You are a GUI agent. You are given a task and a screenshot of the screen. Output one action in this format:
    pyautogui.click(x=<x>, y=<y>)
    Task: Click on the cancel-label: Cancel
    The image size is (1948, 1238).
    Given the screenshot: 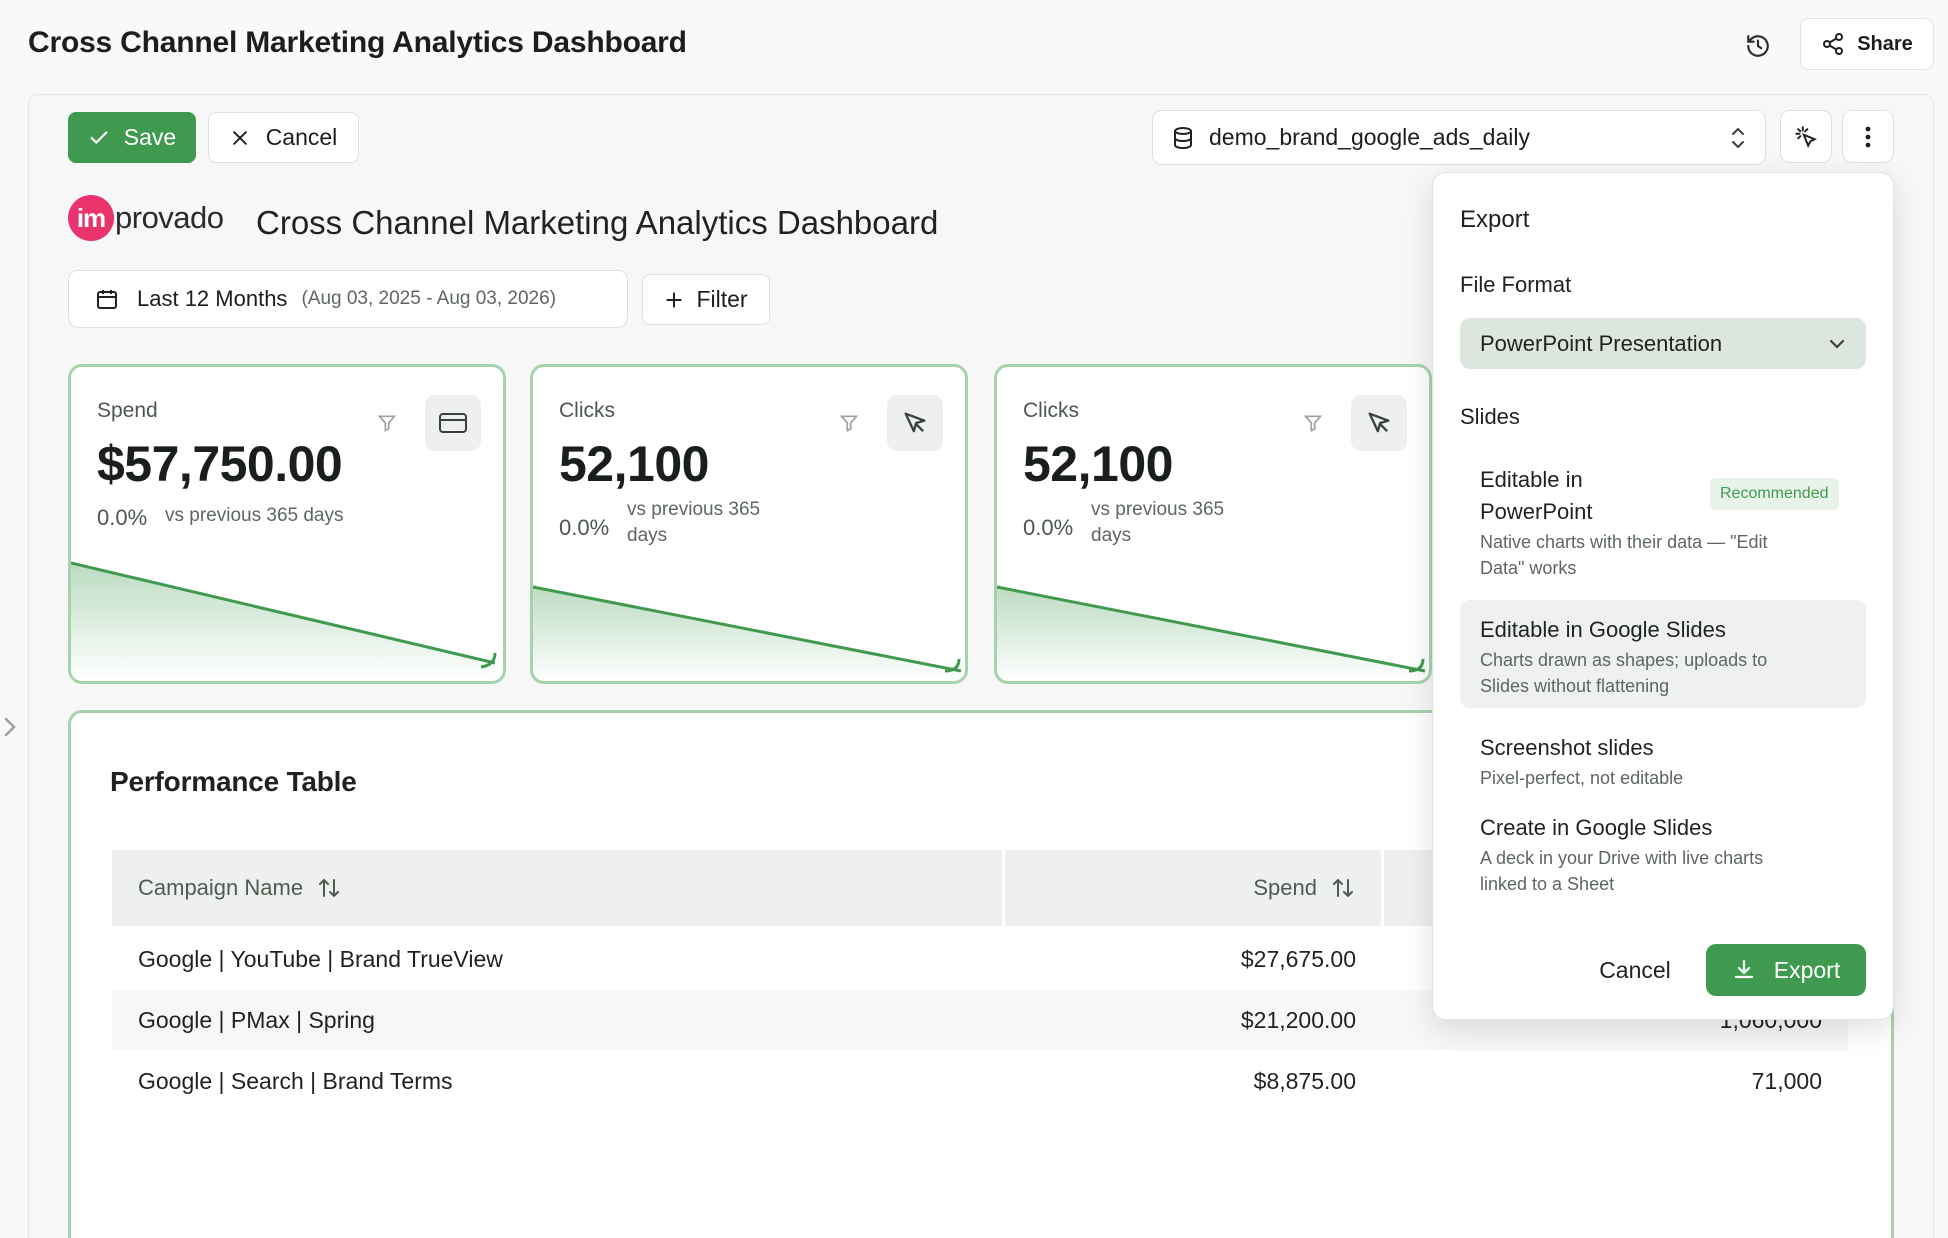 What is the action you would take?
    pyautogui.click(x=301, y=137)
    